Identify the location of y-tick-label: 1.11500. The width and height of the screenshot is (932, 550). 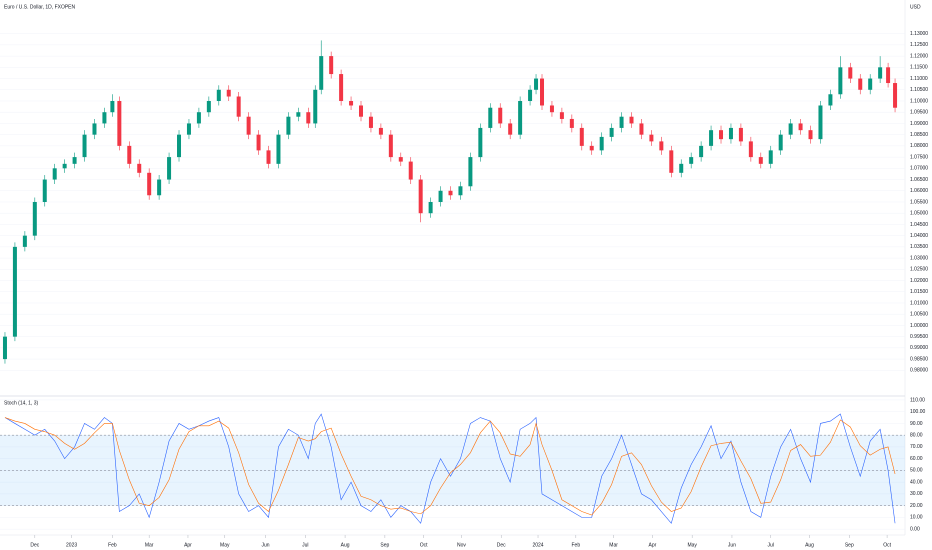
(919, 68).